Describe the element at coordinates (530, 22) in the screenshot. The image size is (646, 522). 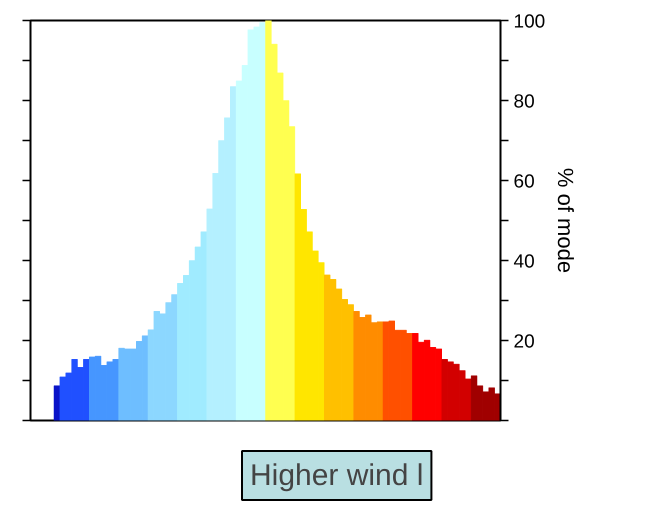
I see `y-tick-label: 100` at that location.